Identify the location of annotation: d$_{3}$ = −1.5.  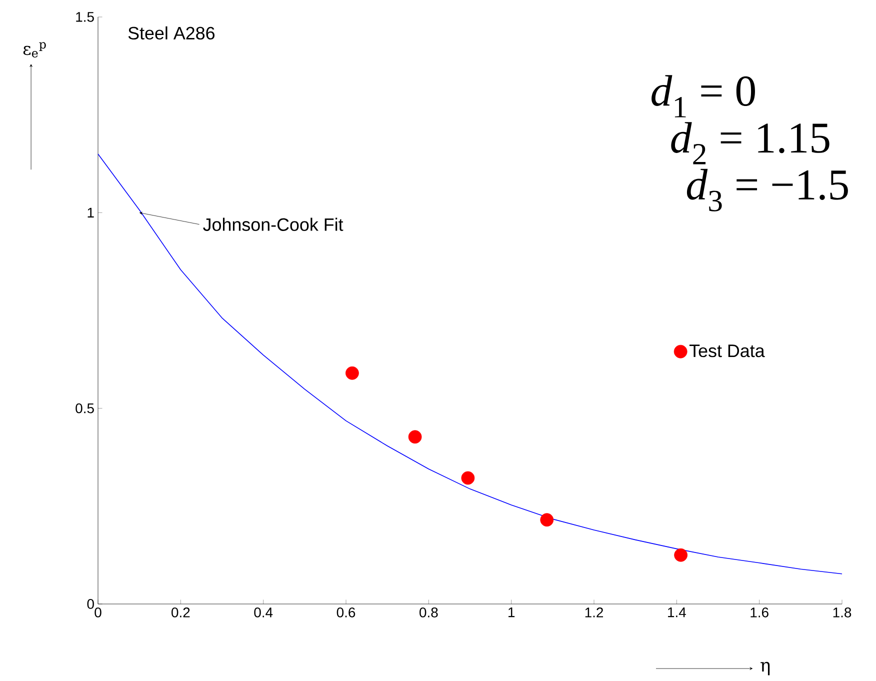
(767, 190).